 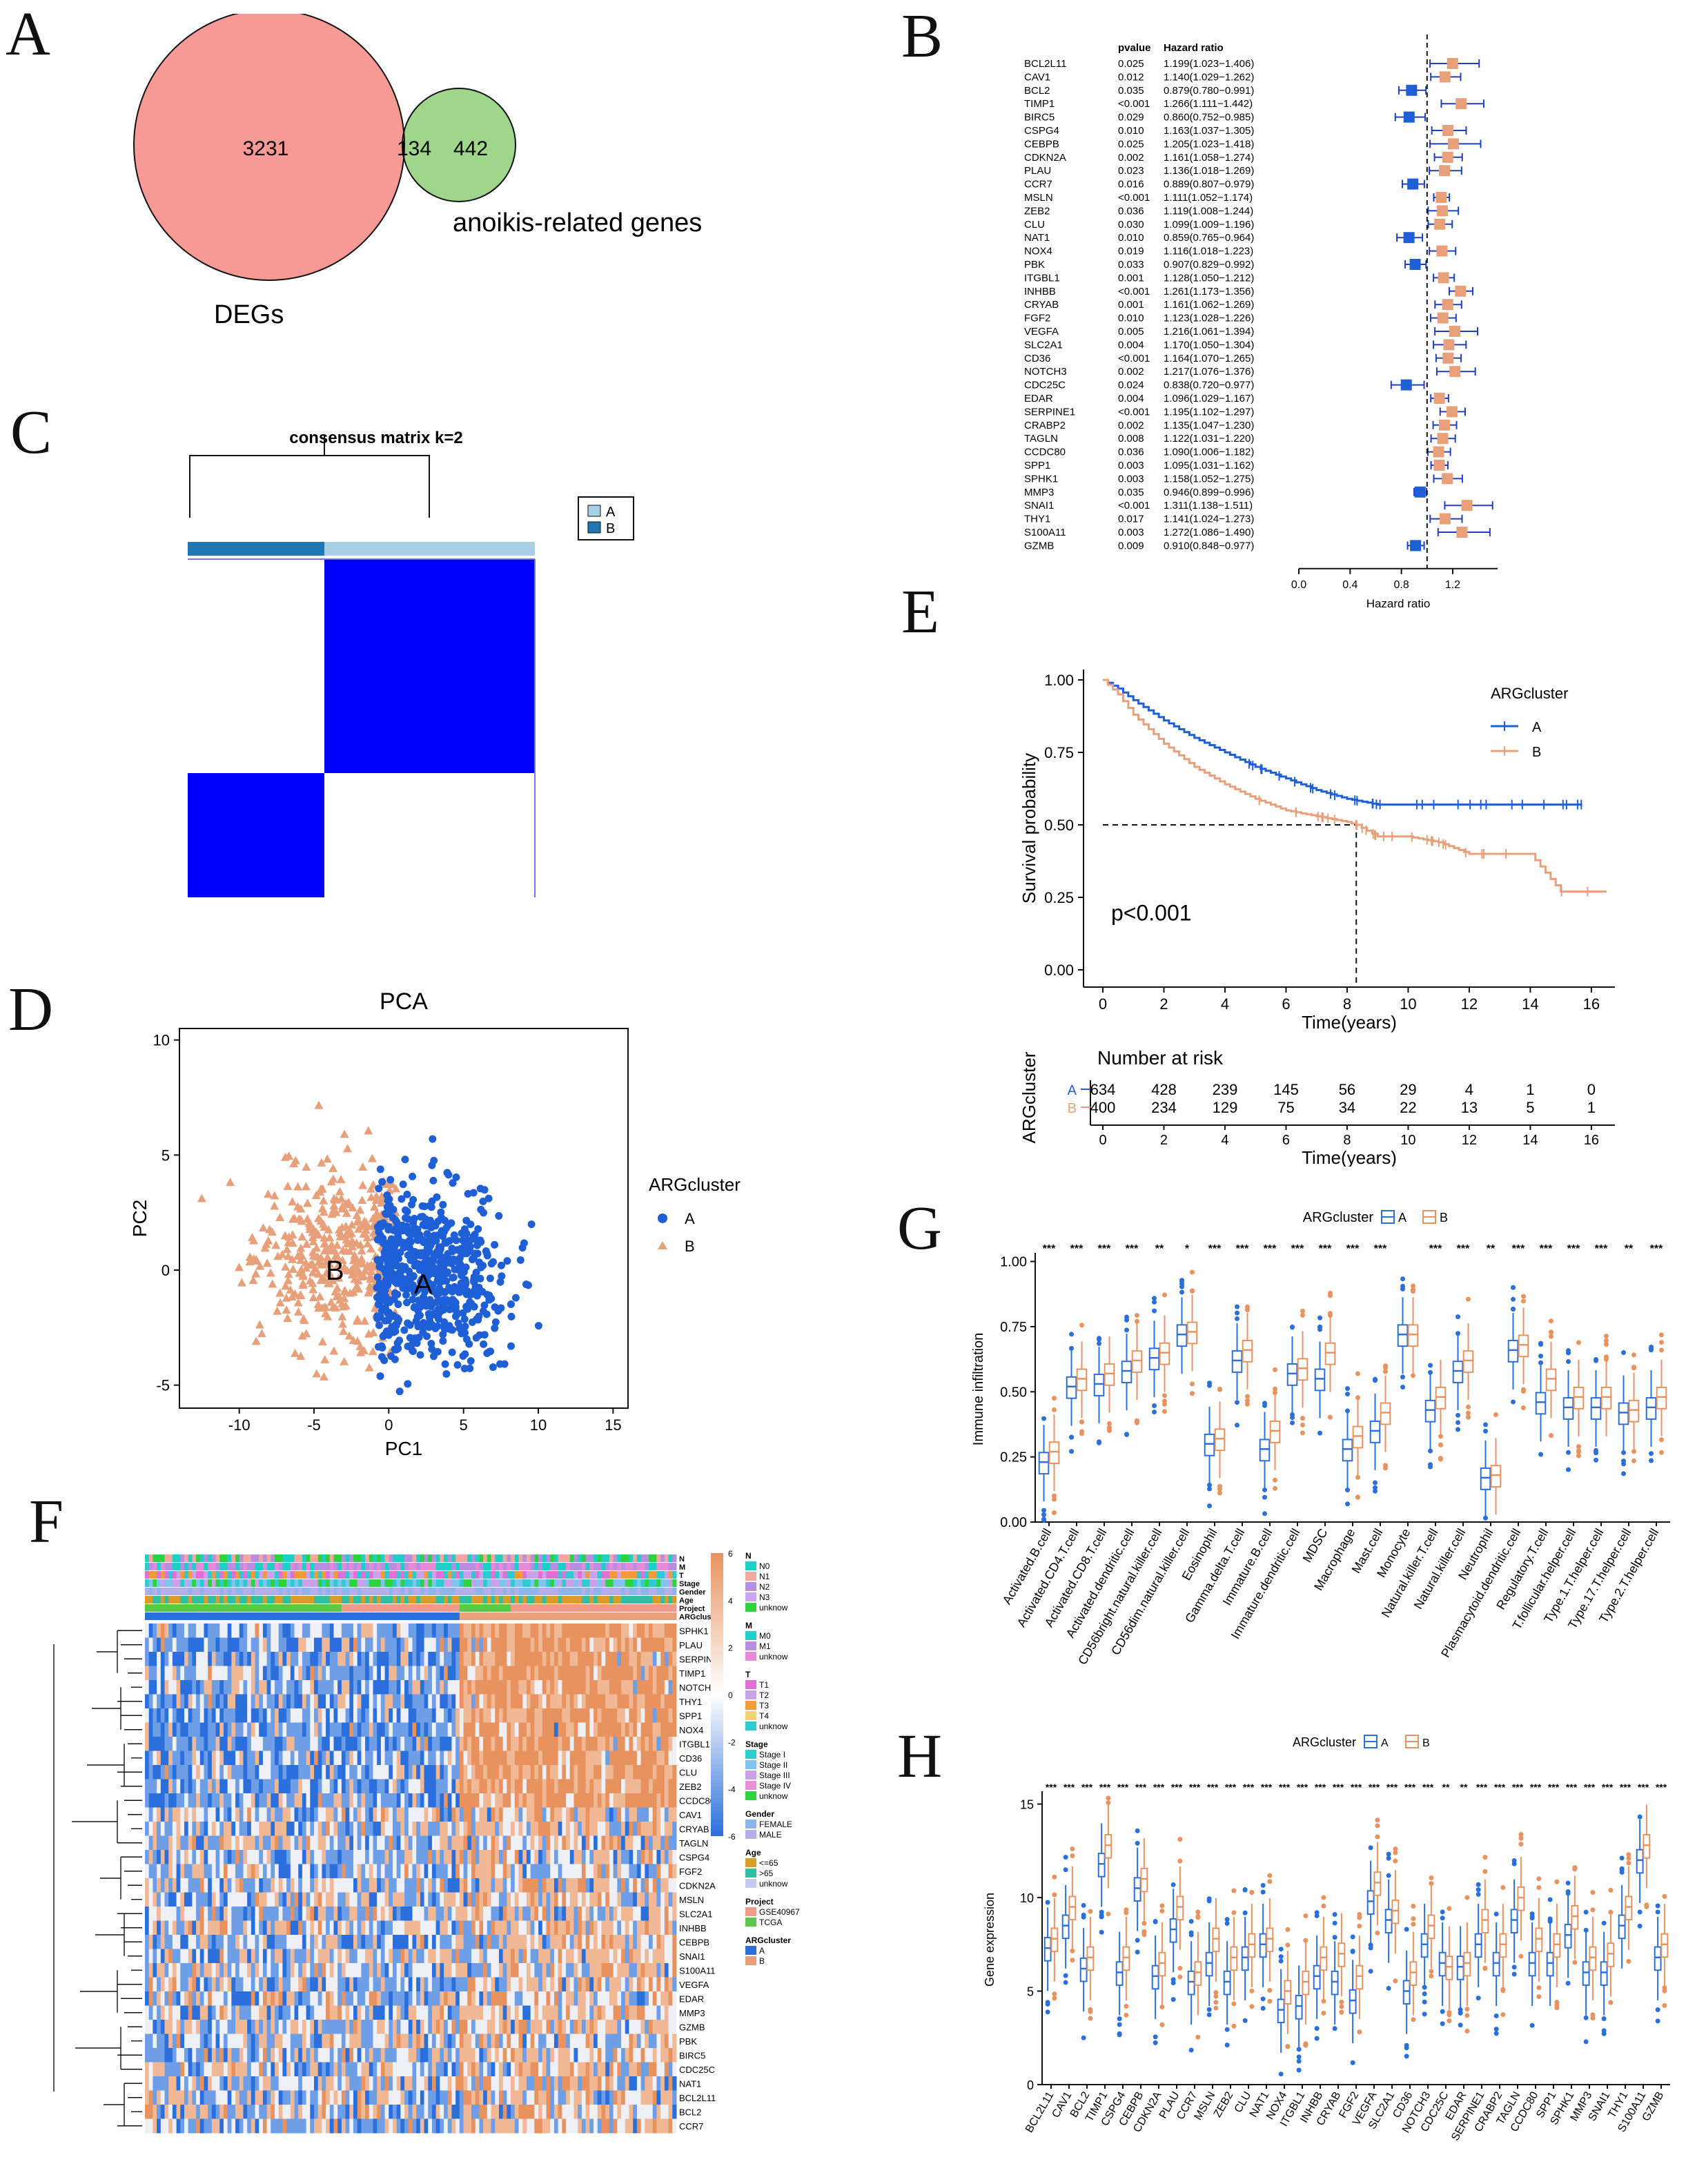 What do you see at coordinates (1131, 425) in the screenshot?
I see `forest-pvalue: 0.002` at bounding box center [1131, 425].